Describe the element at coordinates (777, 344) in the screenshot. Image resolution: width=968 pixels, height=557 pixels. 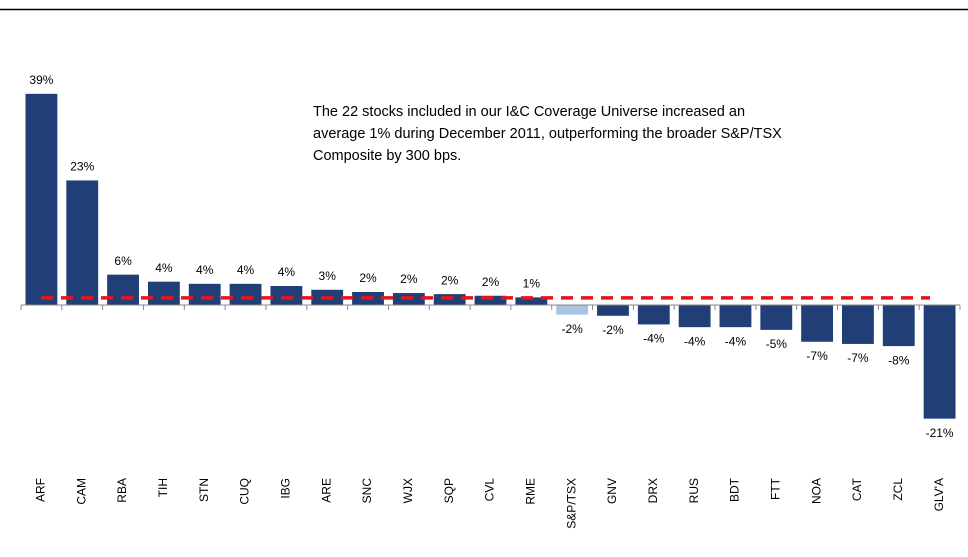
I see `data-label: -5%` at that location.